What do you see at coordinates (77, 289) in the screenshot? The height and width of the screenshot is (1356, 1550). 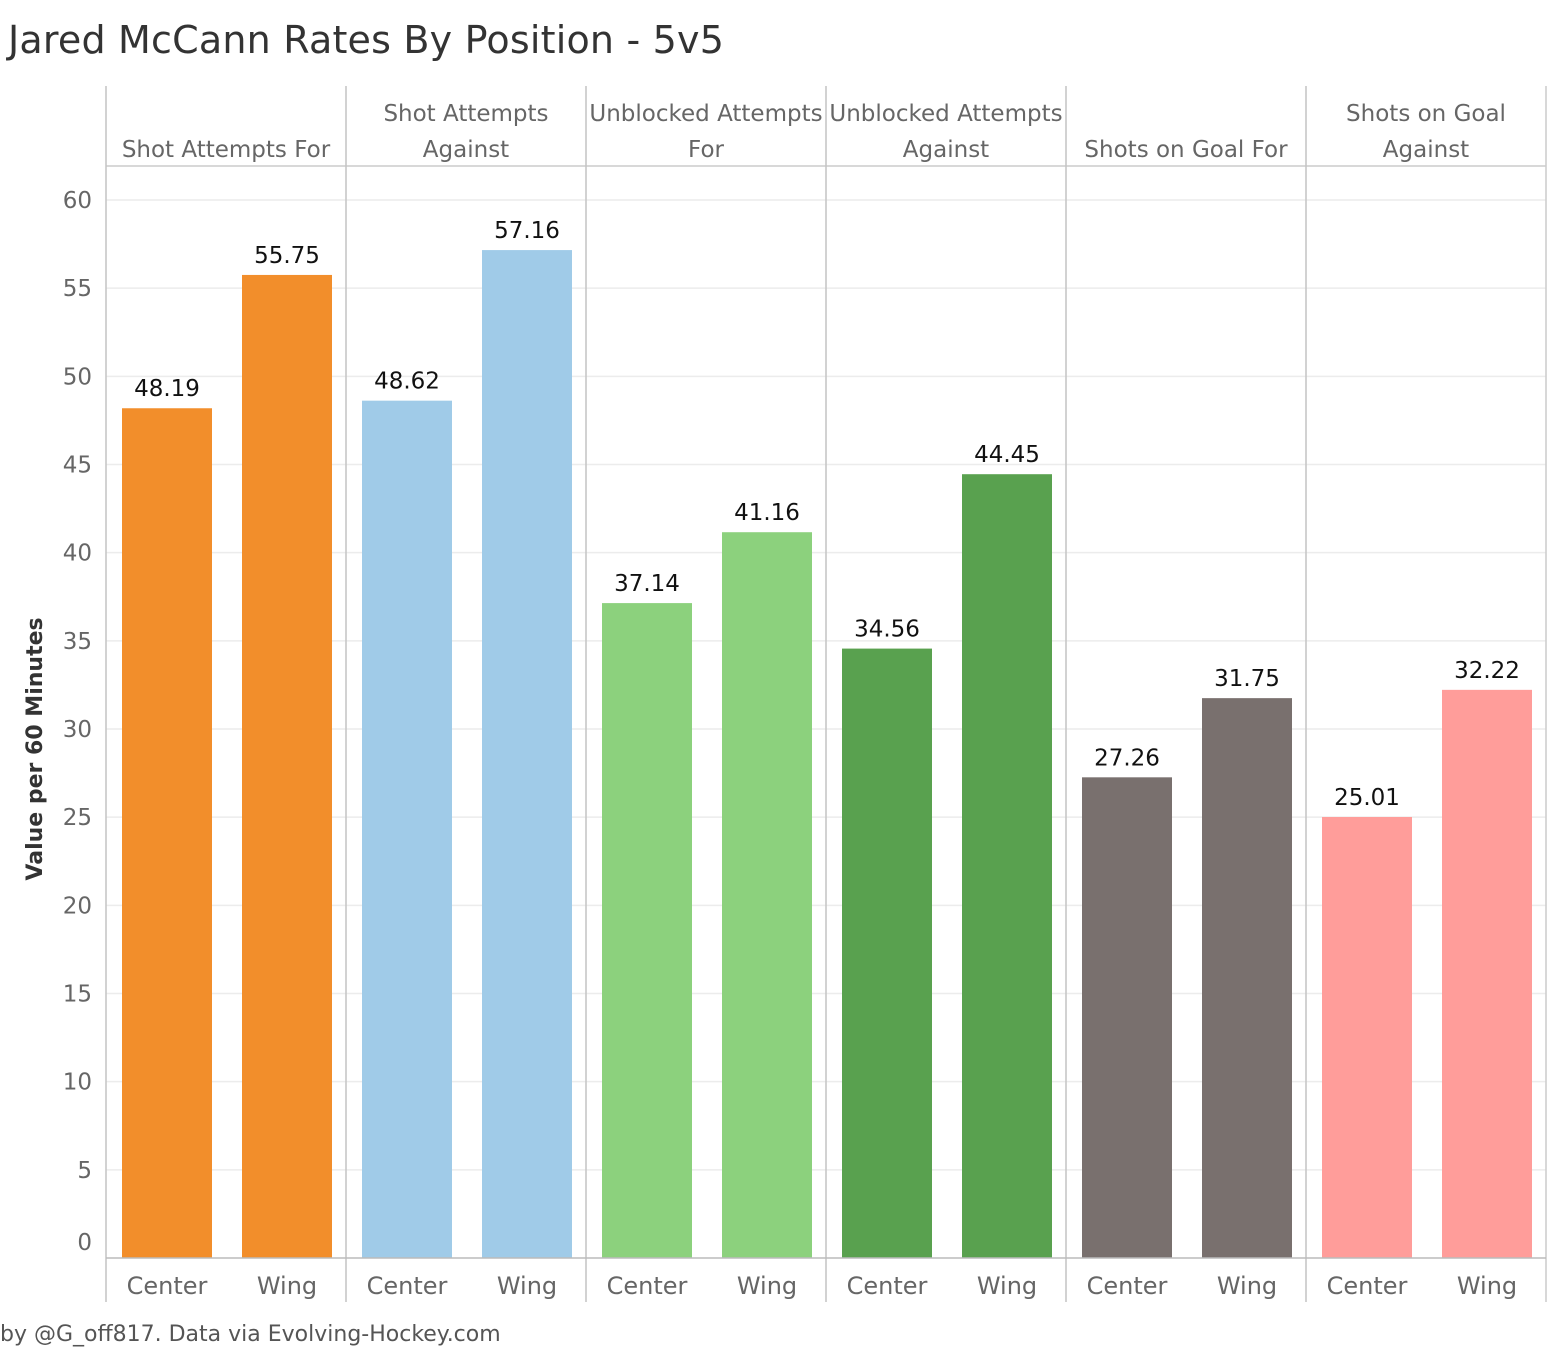 I see `y-tick-label: 55` at bounding box center [77, 289].